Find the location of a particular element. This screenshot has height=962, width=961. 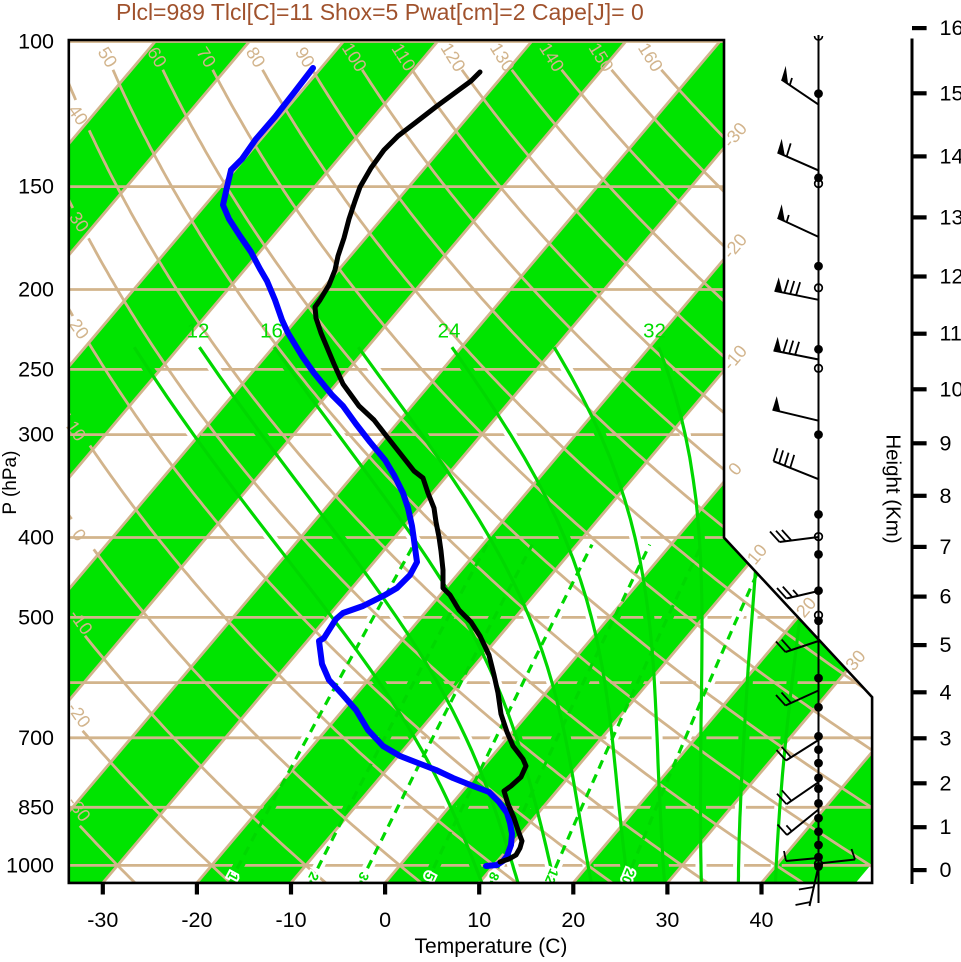

svg-text: 1000 is located at coordinates (30, 865).